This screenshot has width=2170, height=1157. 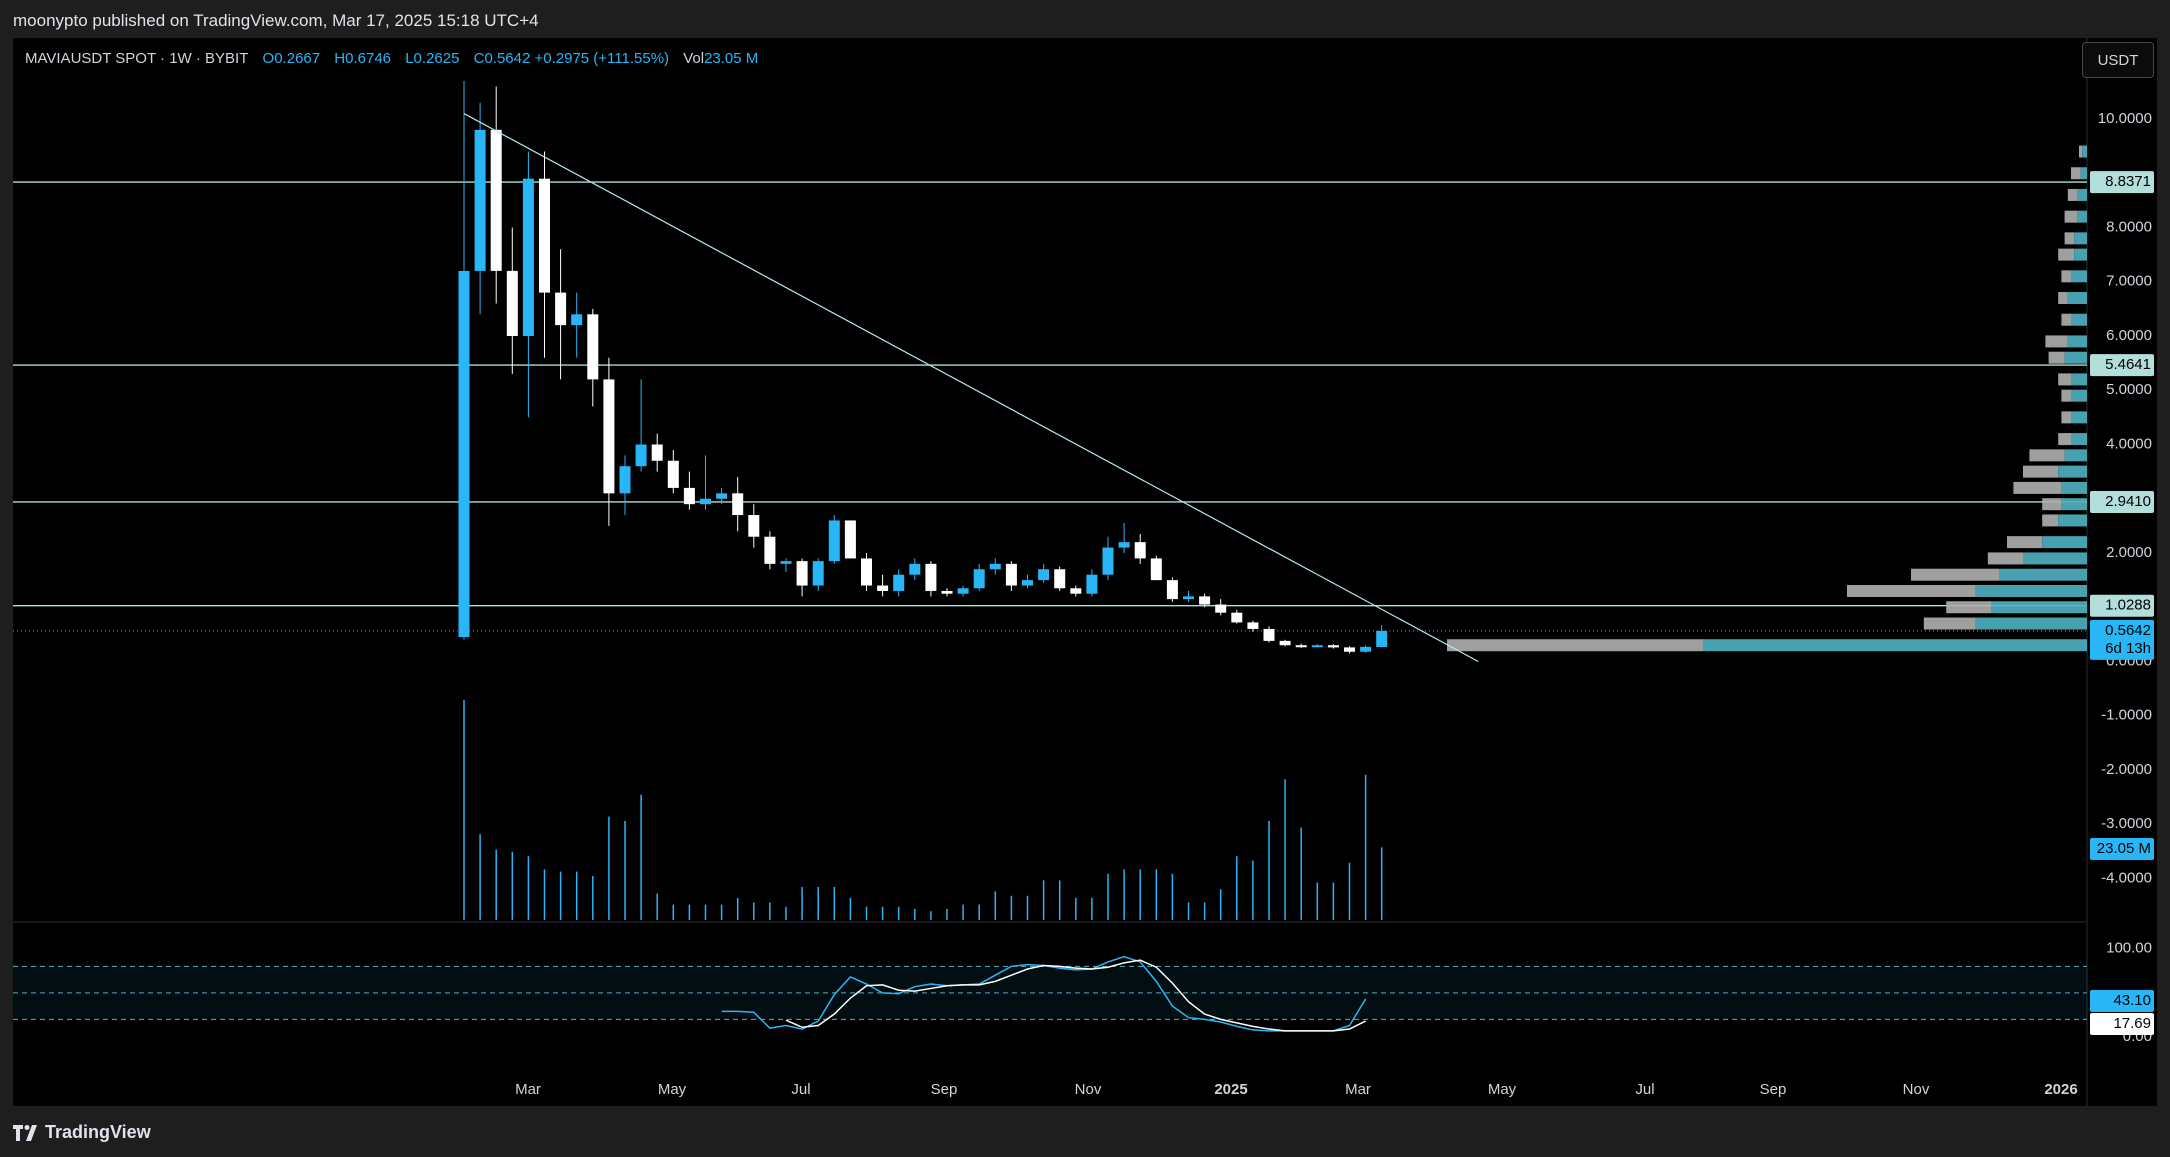 I want to click on stoch-d-tag: 17.69, so click(x=2132, y=1023).